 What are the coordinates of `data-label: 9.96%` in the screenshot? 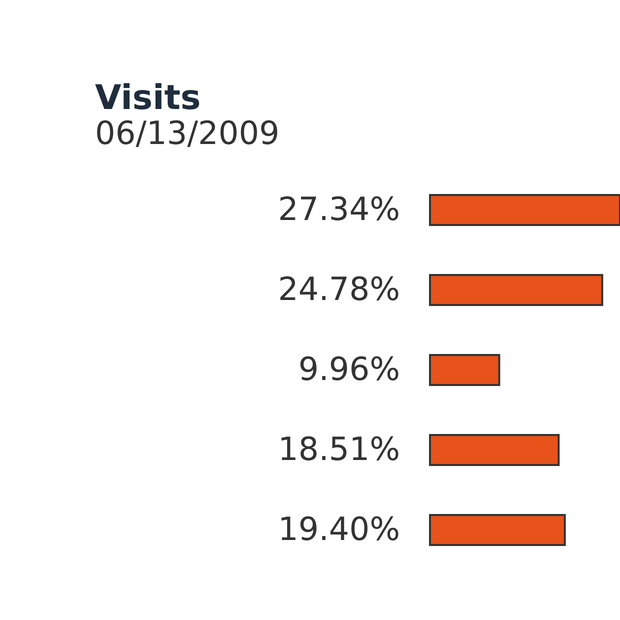 It's located at (349, 369).